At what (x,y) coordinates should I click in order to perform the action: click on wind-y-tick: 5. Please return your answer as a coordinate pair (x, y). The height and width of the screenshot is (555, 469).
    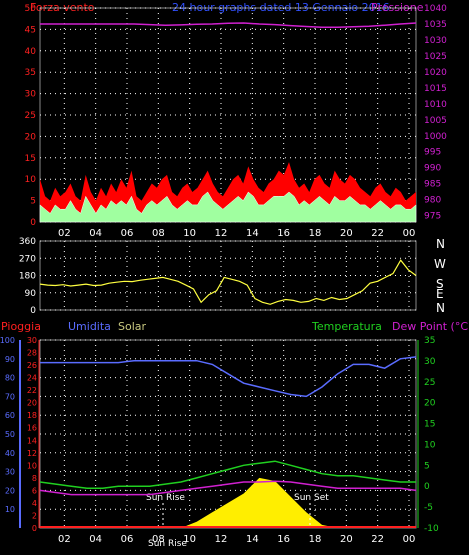
    Looking at the image, I should click on (33, 202).